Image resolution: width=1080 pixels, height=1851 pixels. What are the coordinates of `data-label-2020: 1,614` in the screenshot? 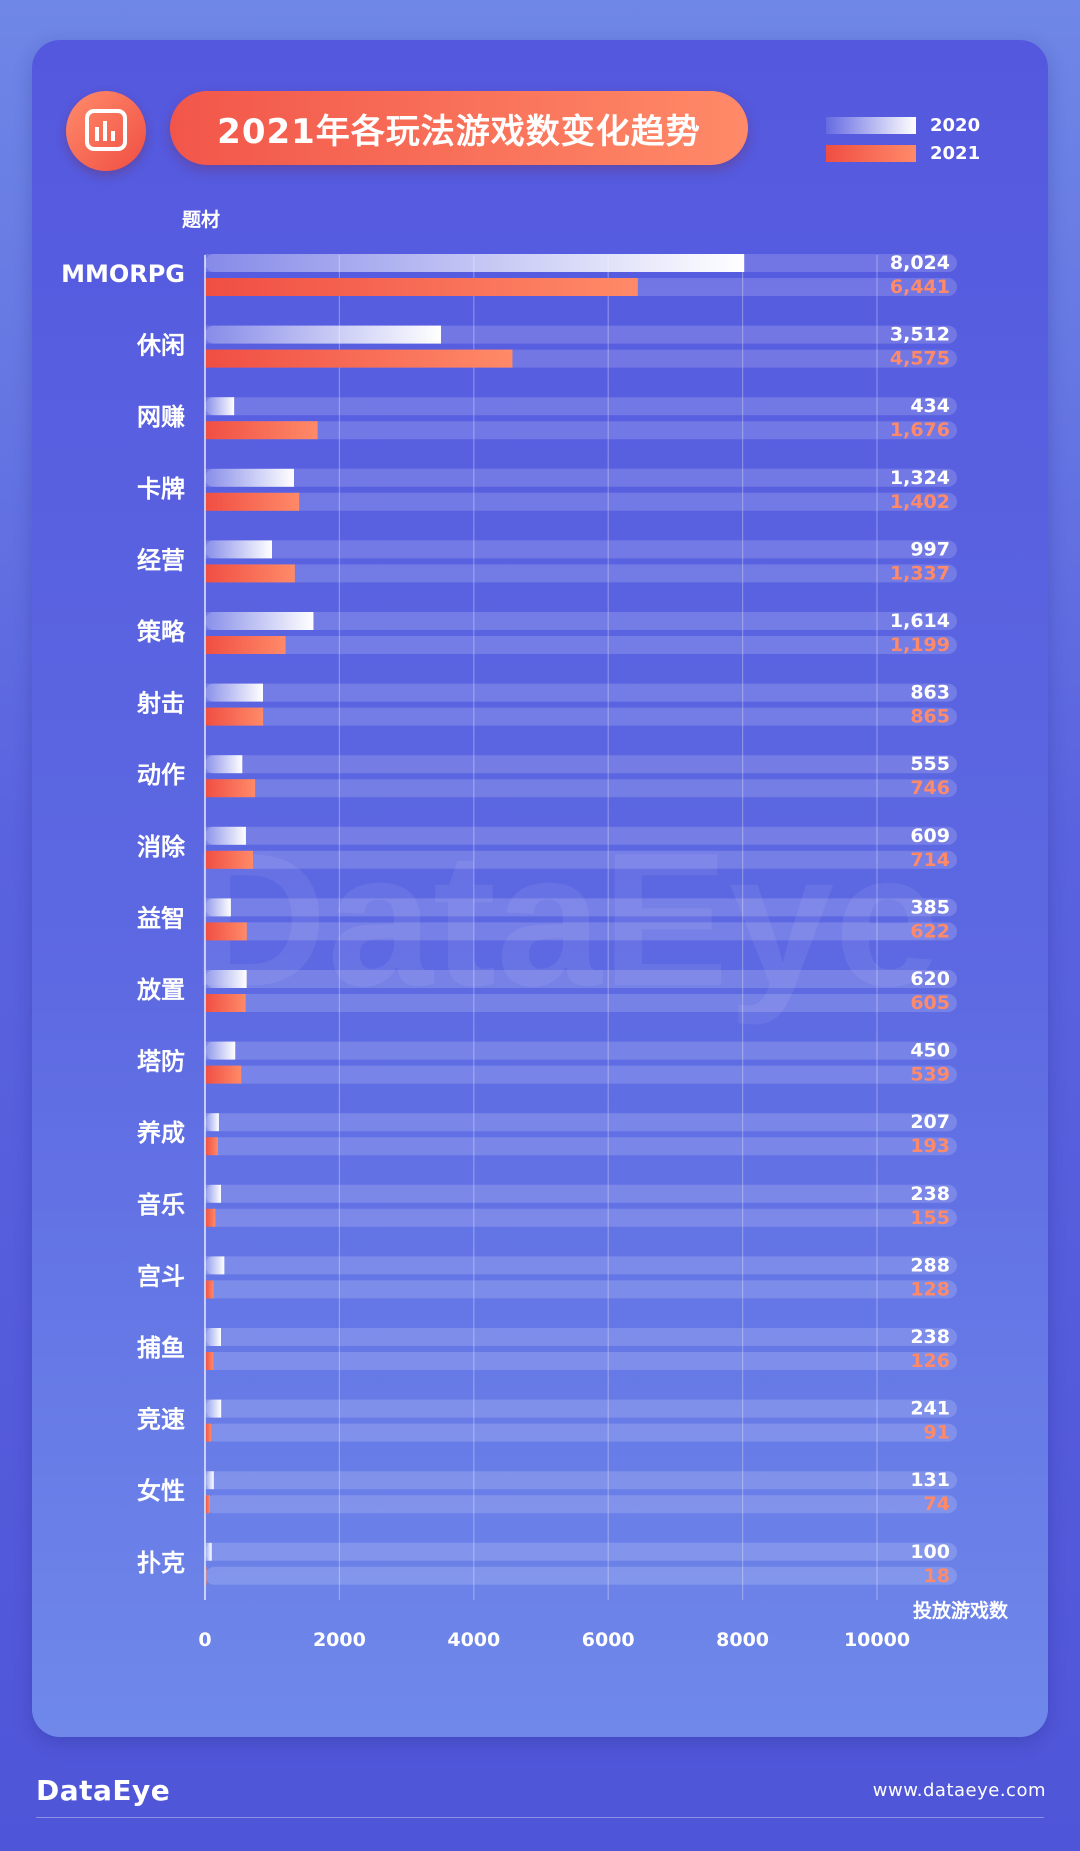 It's located at (920, 621).